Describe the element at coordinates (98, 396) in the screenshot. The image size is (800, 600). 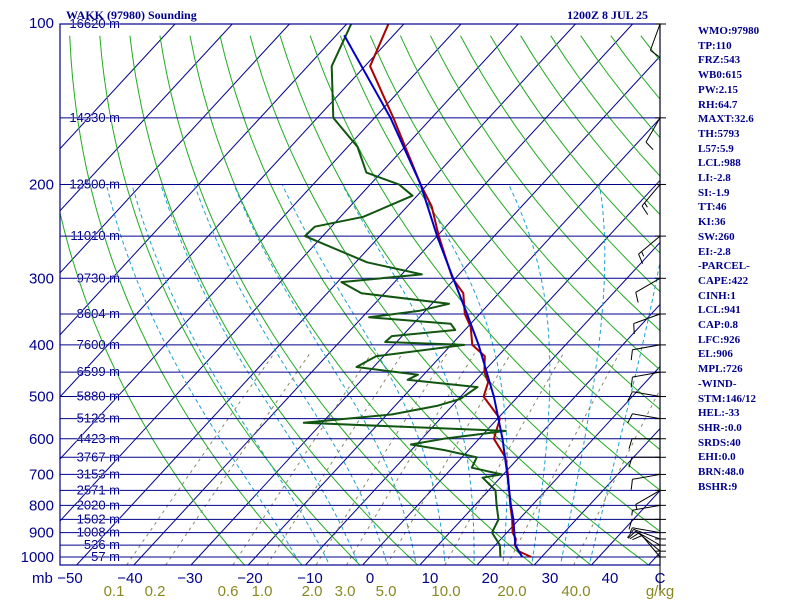
I see `height-label: 5880 m` at that location.